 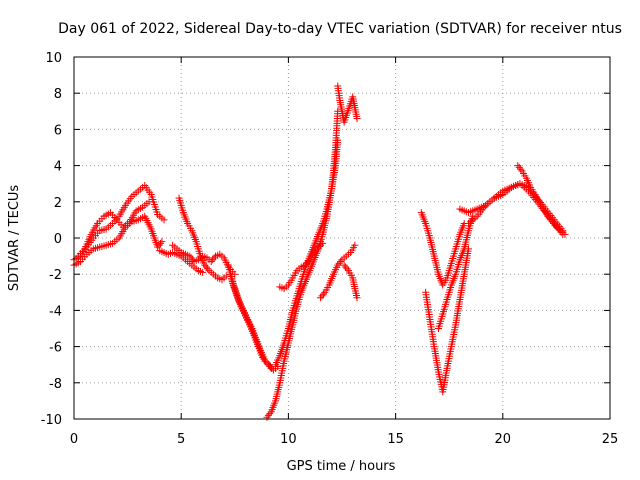 I want to click on y-tick-label: -2, so click(x=55, y=275).